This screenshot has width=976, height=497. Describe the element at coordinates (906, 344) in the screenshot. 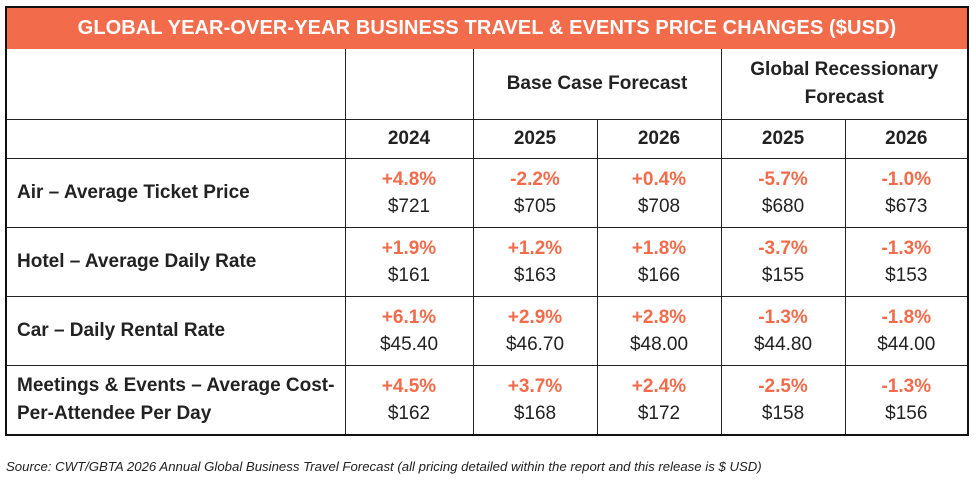

I see `price-value: $44.00` at that location.